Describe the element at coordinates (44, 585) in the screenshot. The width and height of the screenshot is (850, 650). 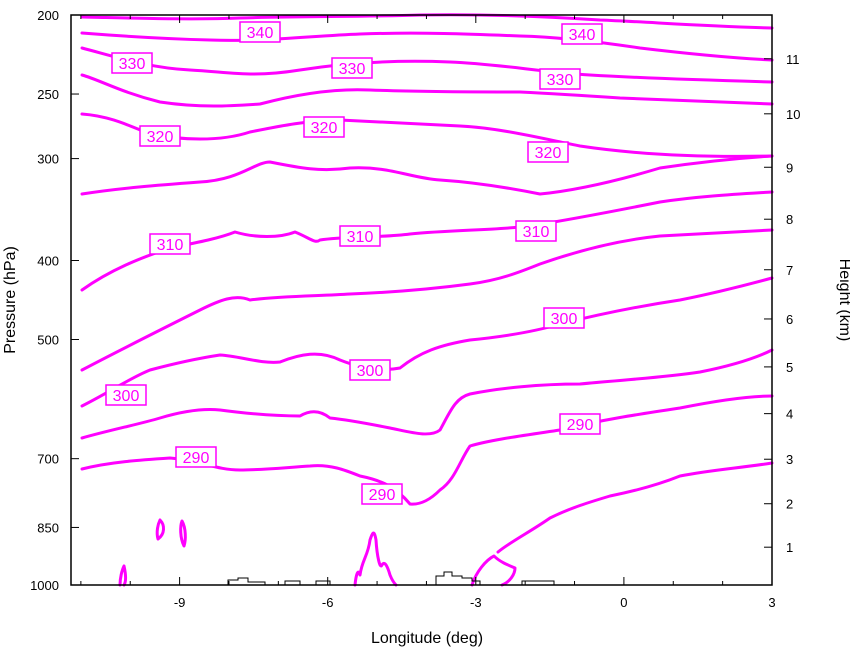
I see `pressure-tick-label: 1000` at that location.